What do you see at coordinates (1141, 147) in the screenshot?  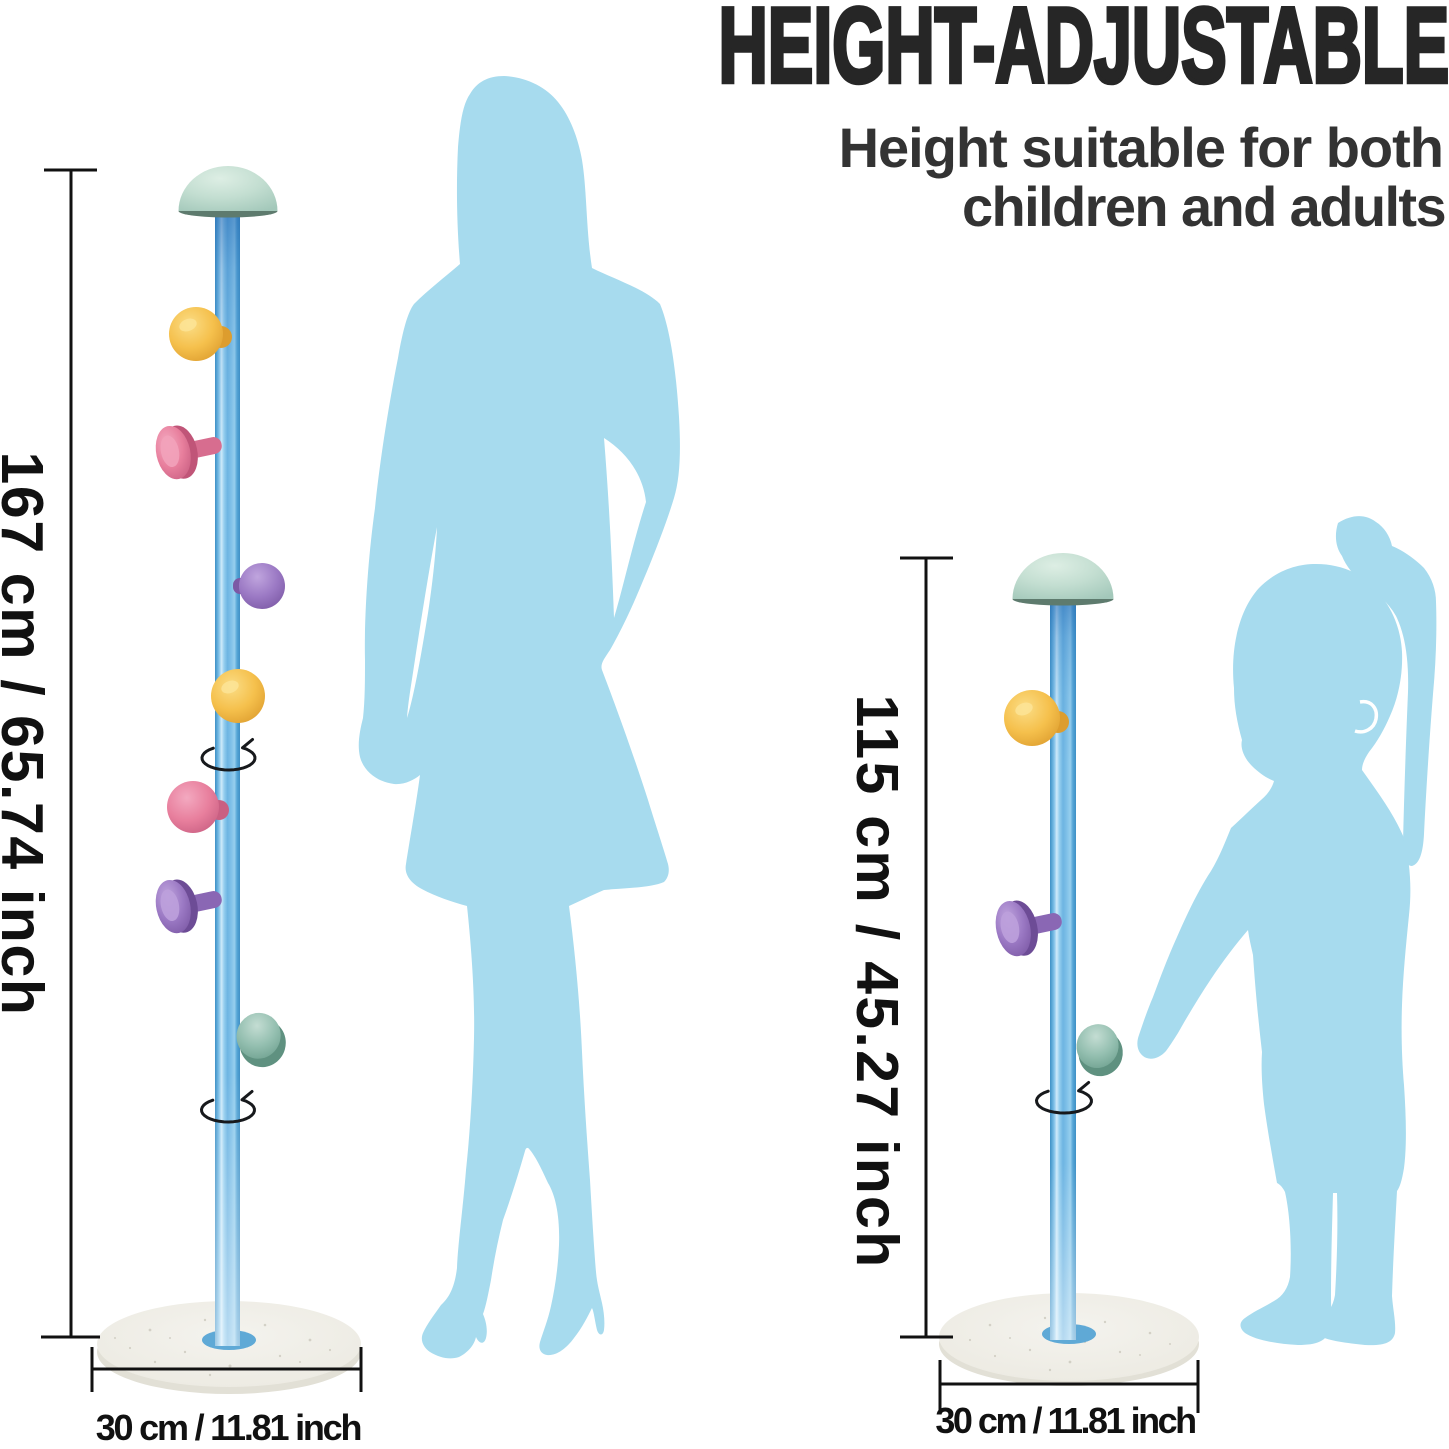 I see `svg-text: Height suitable for both` at bounding box center [1141, 147].